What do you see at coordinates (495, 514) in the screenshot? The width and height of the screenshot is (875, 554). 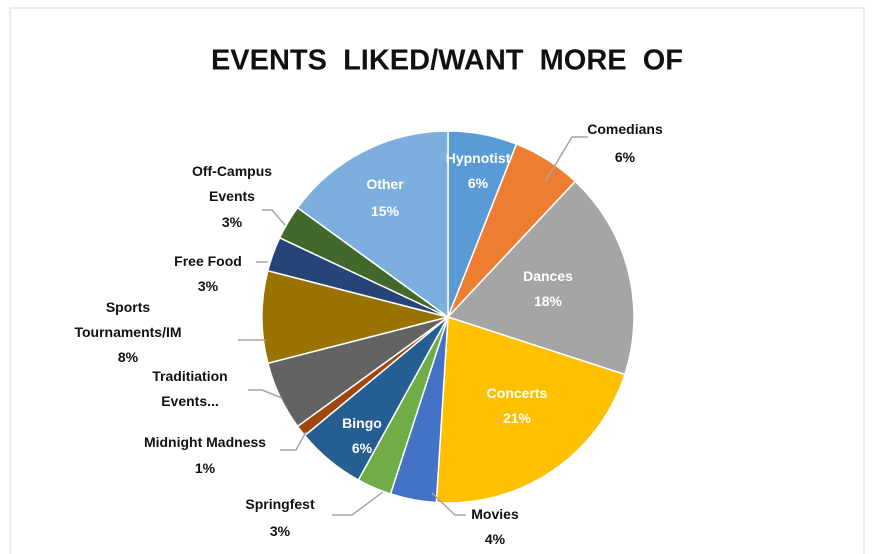 I see `category-label: Movies` at bounding box center [495, 514].